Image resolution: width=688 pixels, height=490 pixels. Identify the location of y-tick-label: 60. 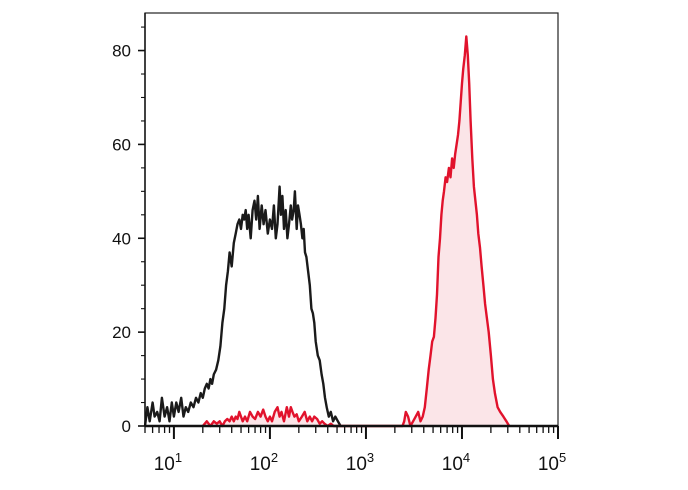
(121, 144).